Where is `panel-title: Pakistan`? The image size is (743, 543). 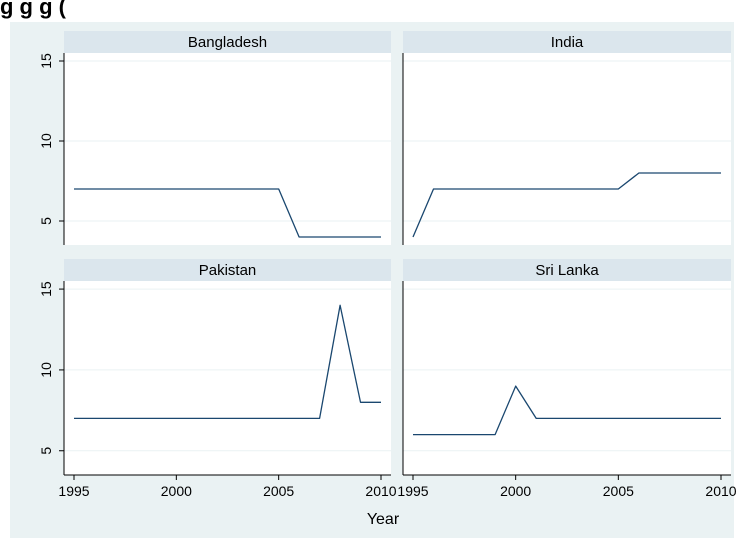
panel-title: Pakistan is located at coordinates (228, 270).